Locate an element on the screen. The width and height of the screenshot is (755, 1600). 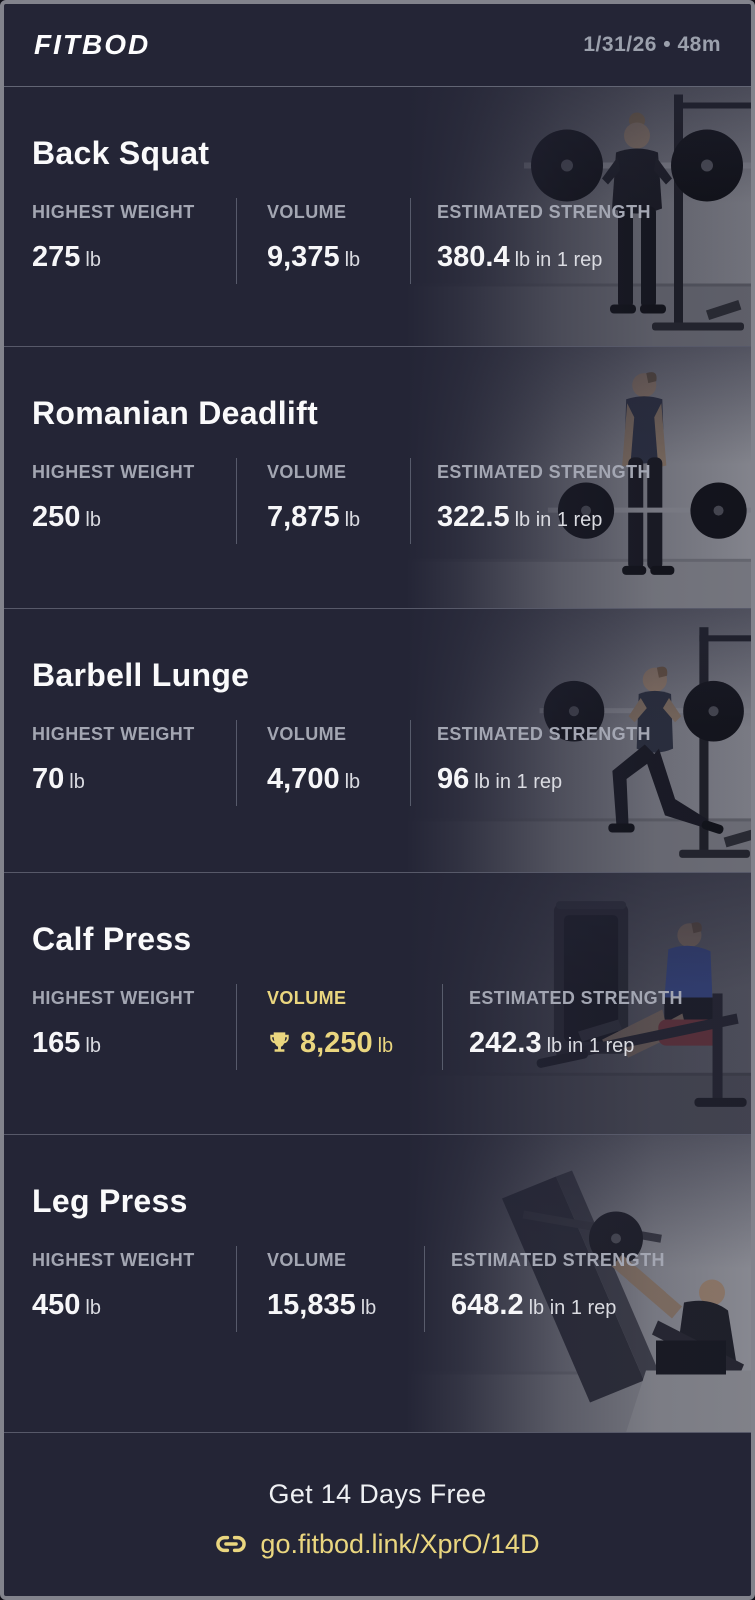
stat-volume-record: VOLUME 8,250 lb is located at coordinates (339, 1027).